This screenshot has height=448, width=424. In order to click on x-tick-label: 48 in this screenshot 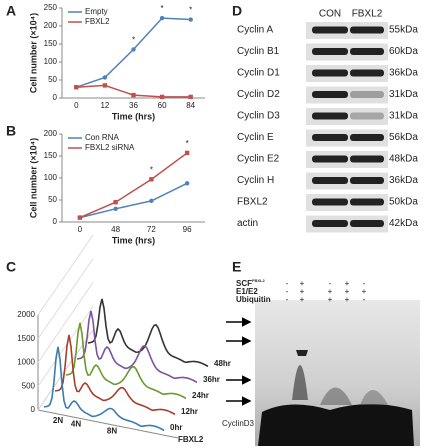, I will do `click(115, 229)`.